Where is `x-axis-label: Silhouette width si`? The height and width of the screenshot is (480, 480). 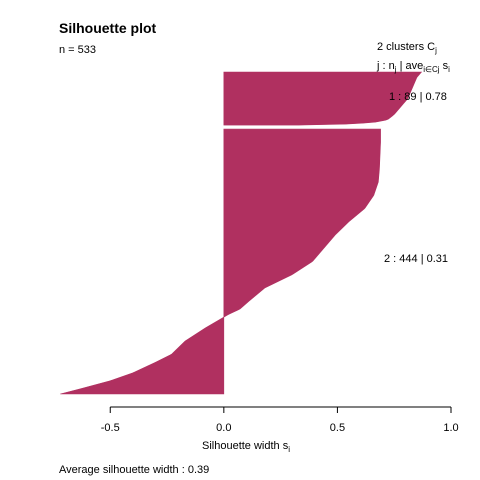 x-axis-label: Silhouette width si is located at coordinates (246, 447).